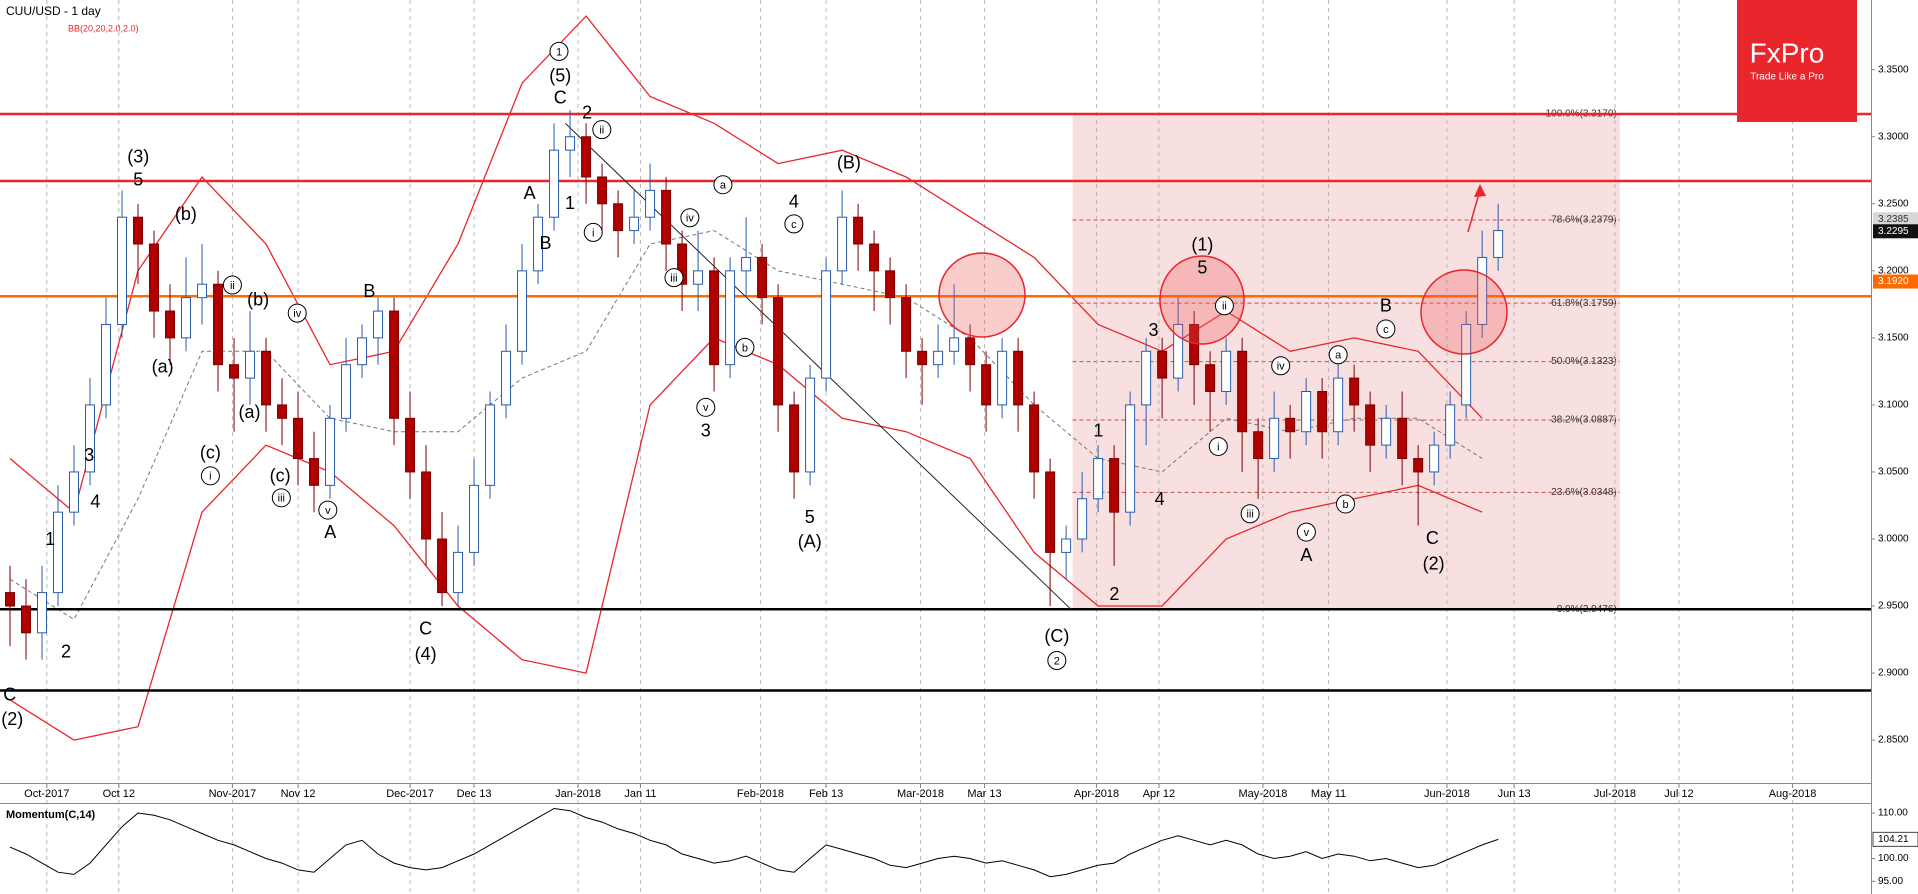 The width and height of the screenshot is (1918, 894). What do you see at coordinates (1893, 338) in the screenshot?
I see `y-tick-label: 3.1500` at bounding box center [1893, 338].